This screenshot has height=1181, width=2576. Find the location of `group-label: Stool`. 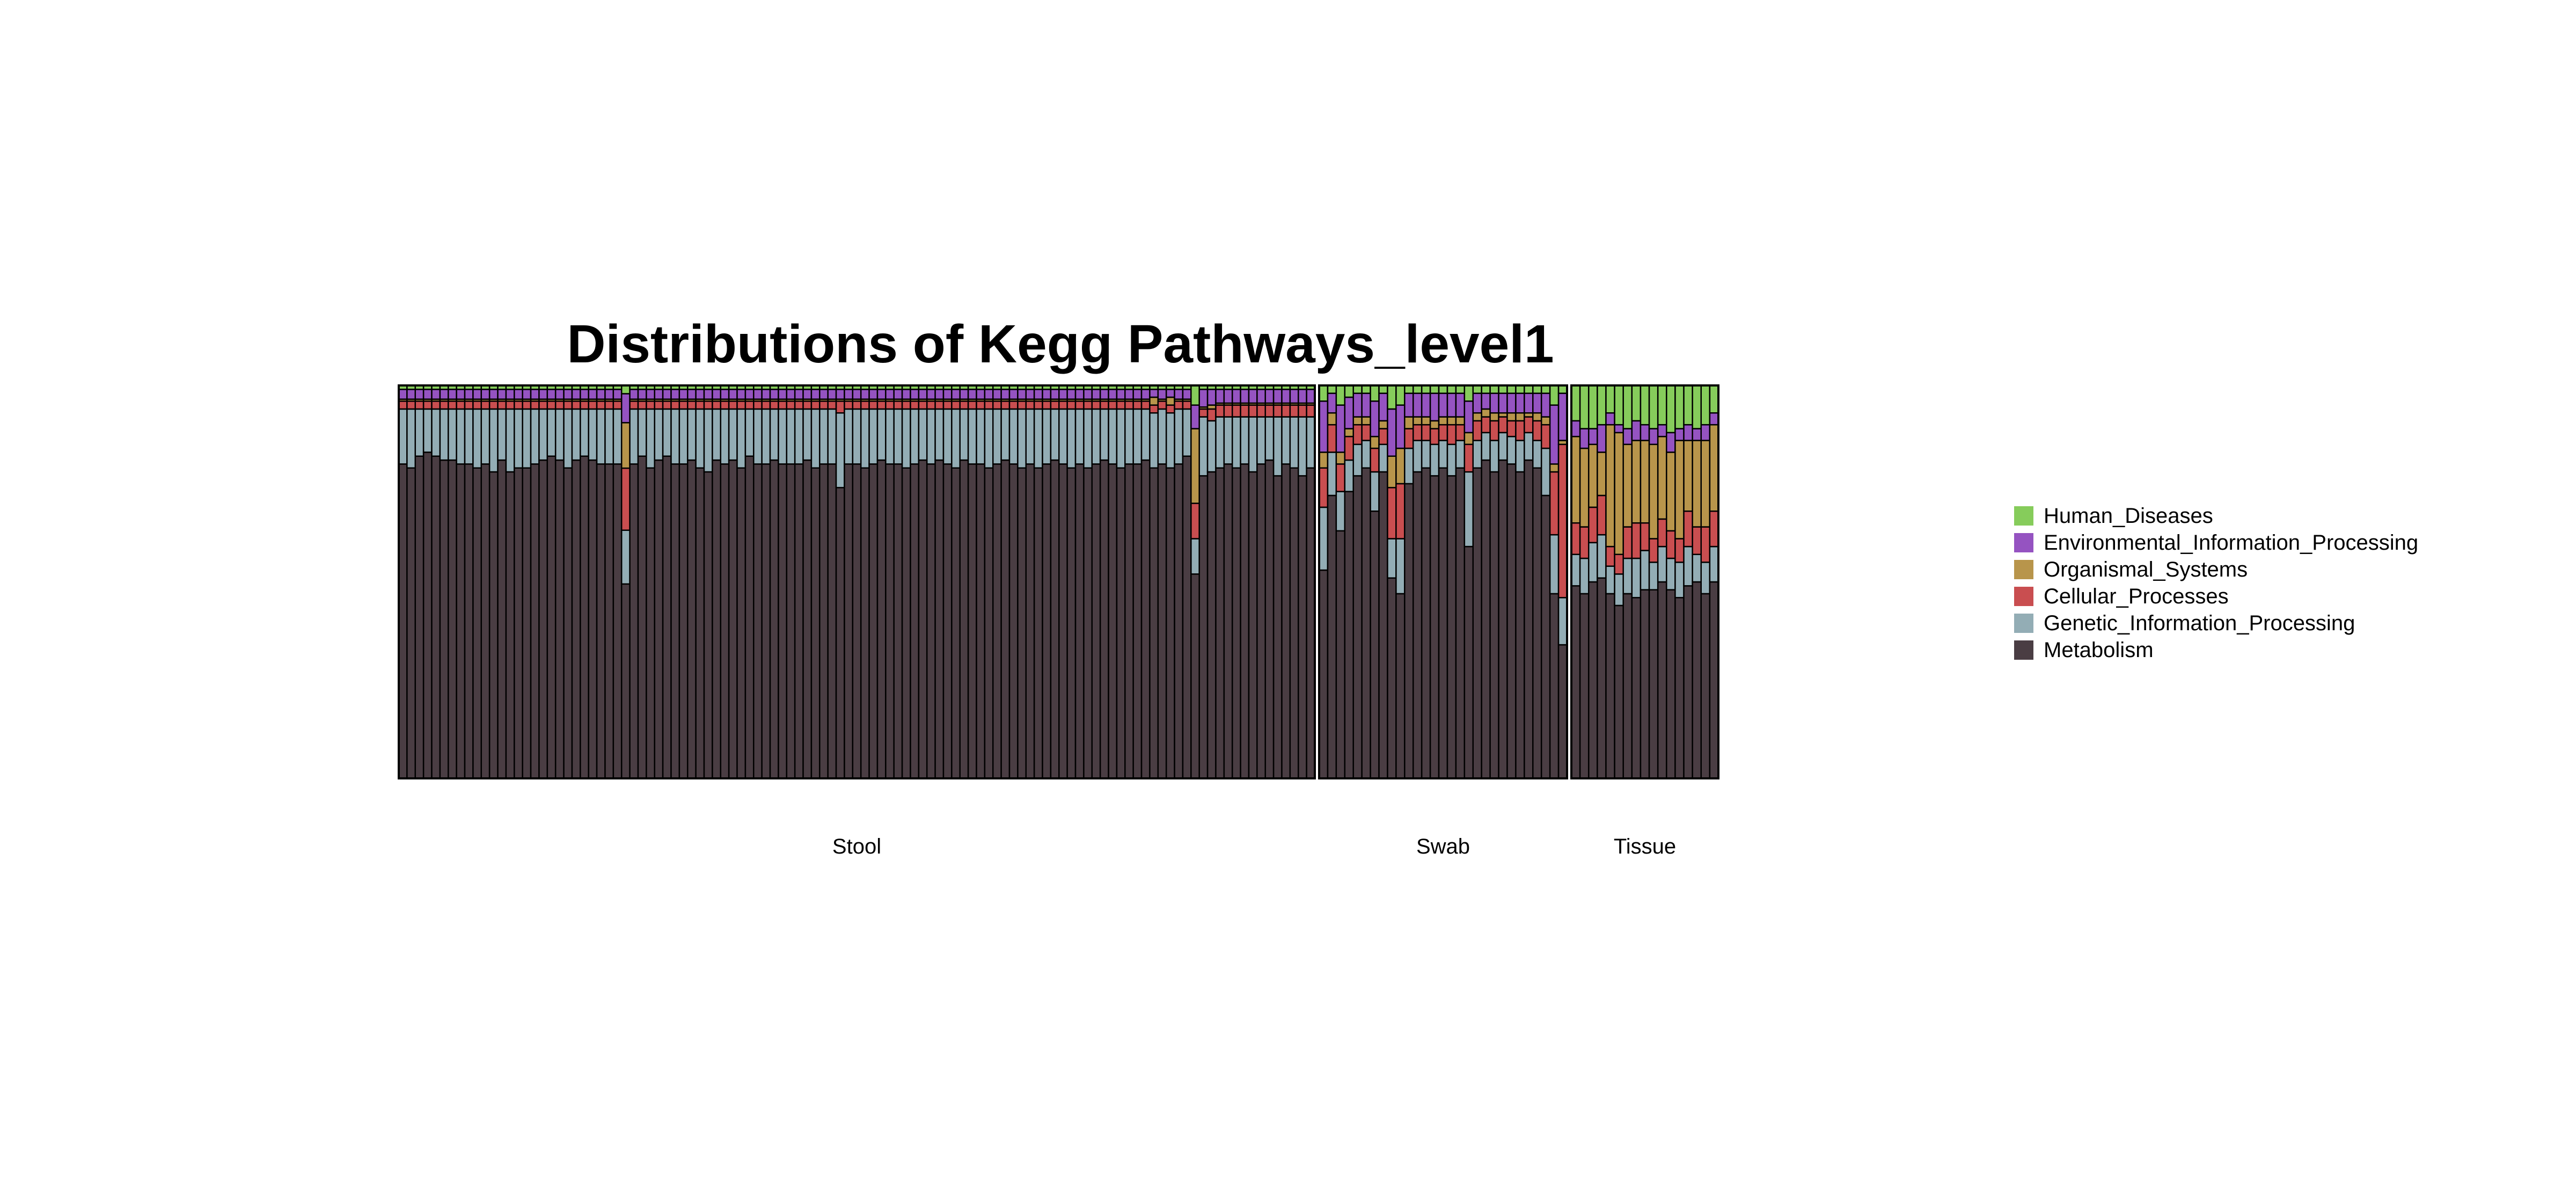

group-label: Stool is located at coordinates (856, 847).